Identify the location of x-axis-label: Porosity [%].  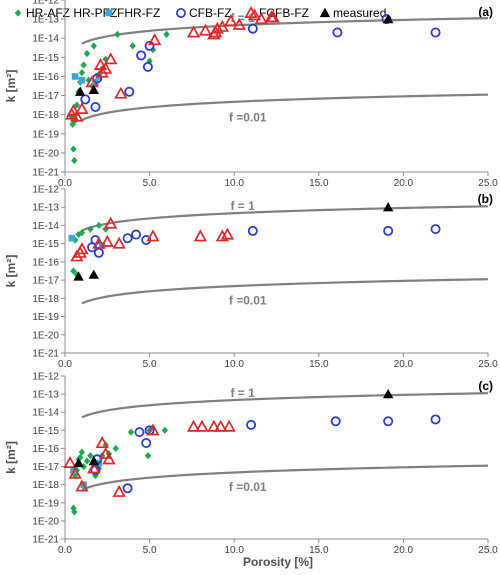
(278, 562).